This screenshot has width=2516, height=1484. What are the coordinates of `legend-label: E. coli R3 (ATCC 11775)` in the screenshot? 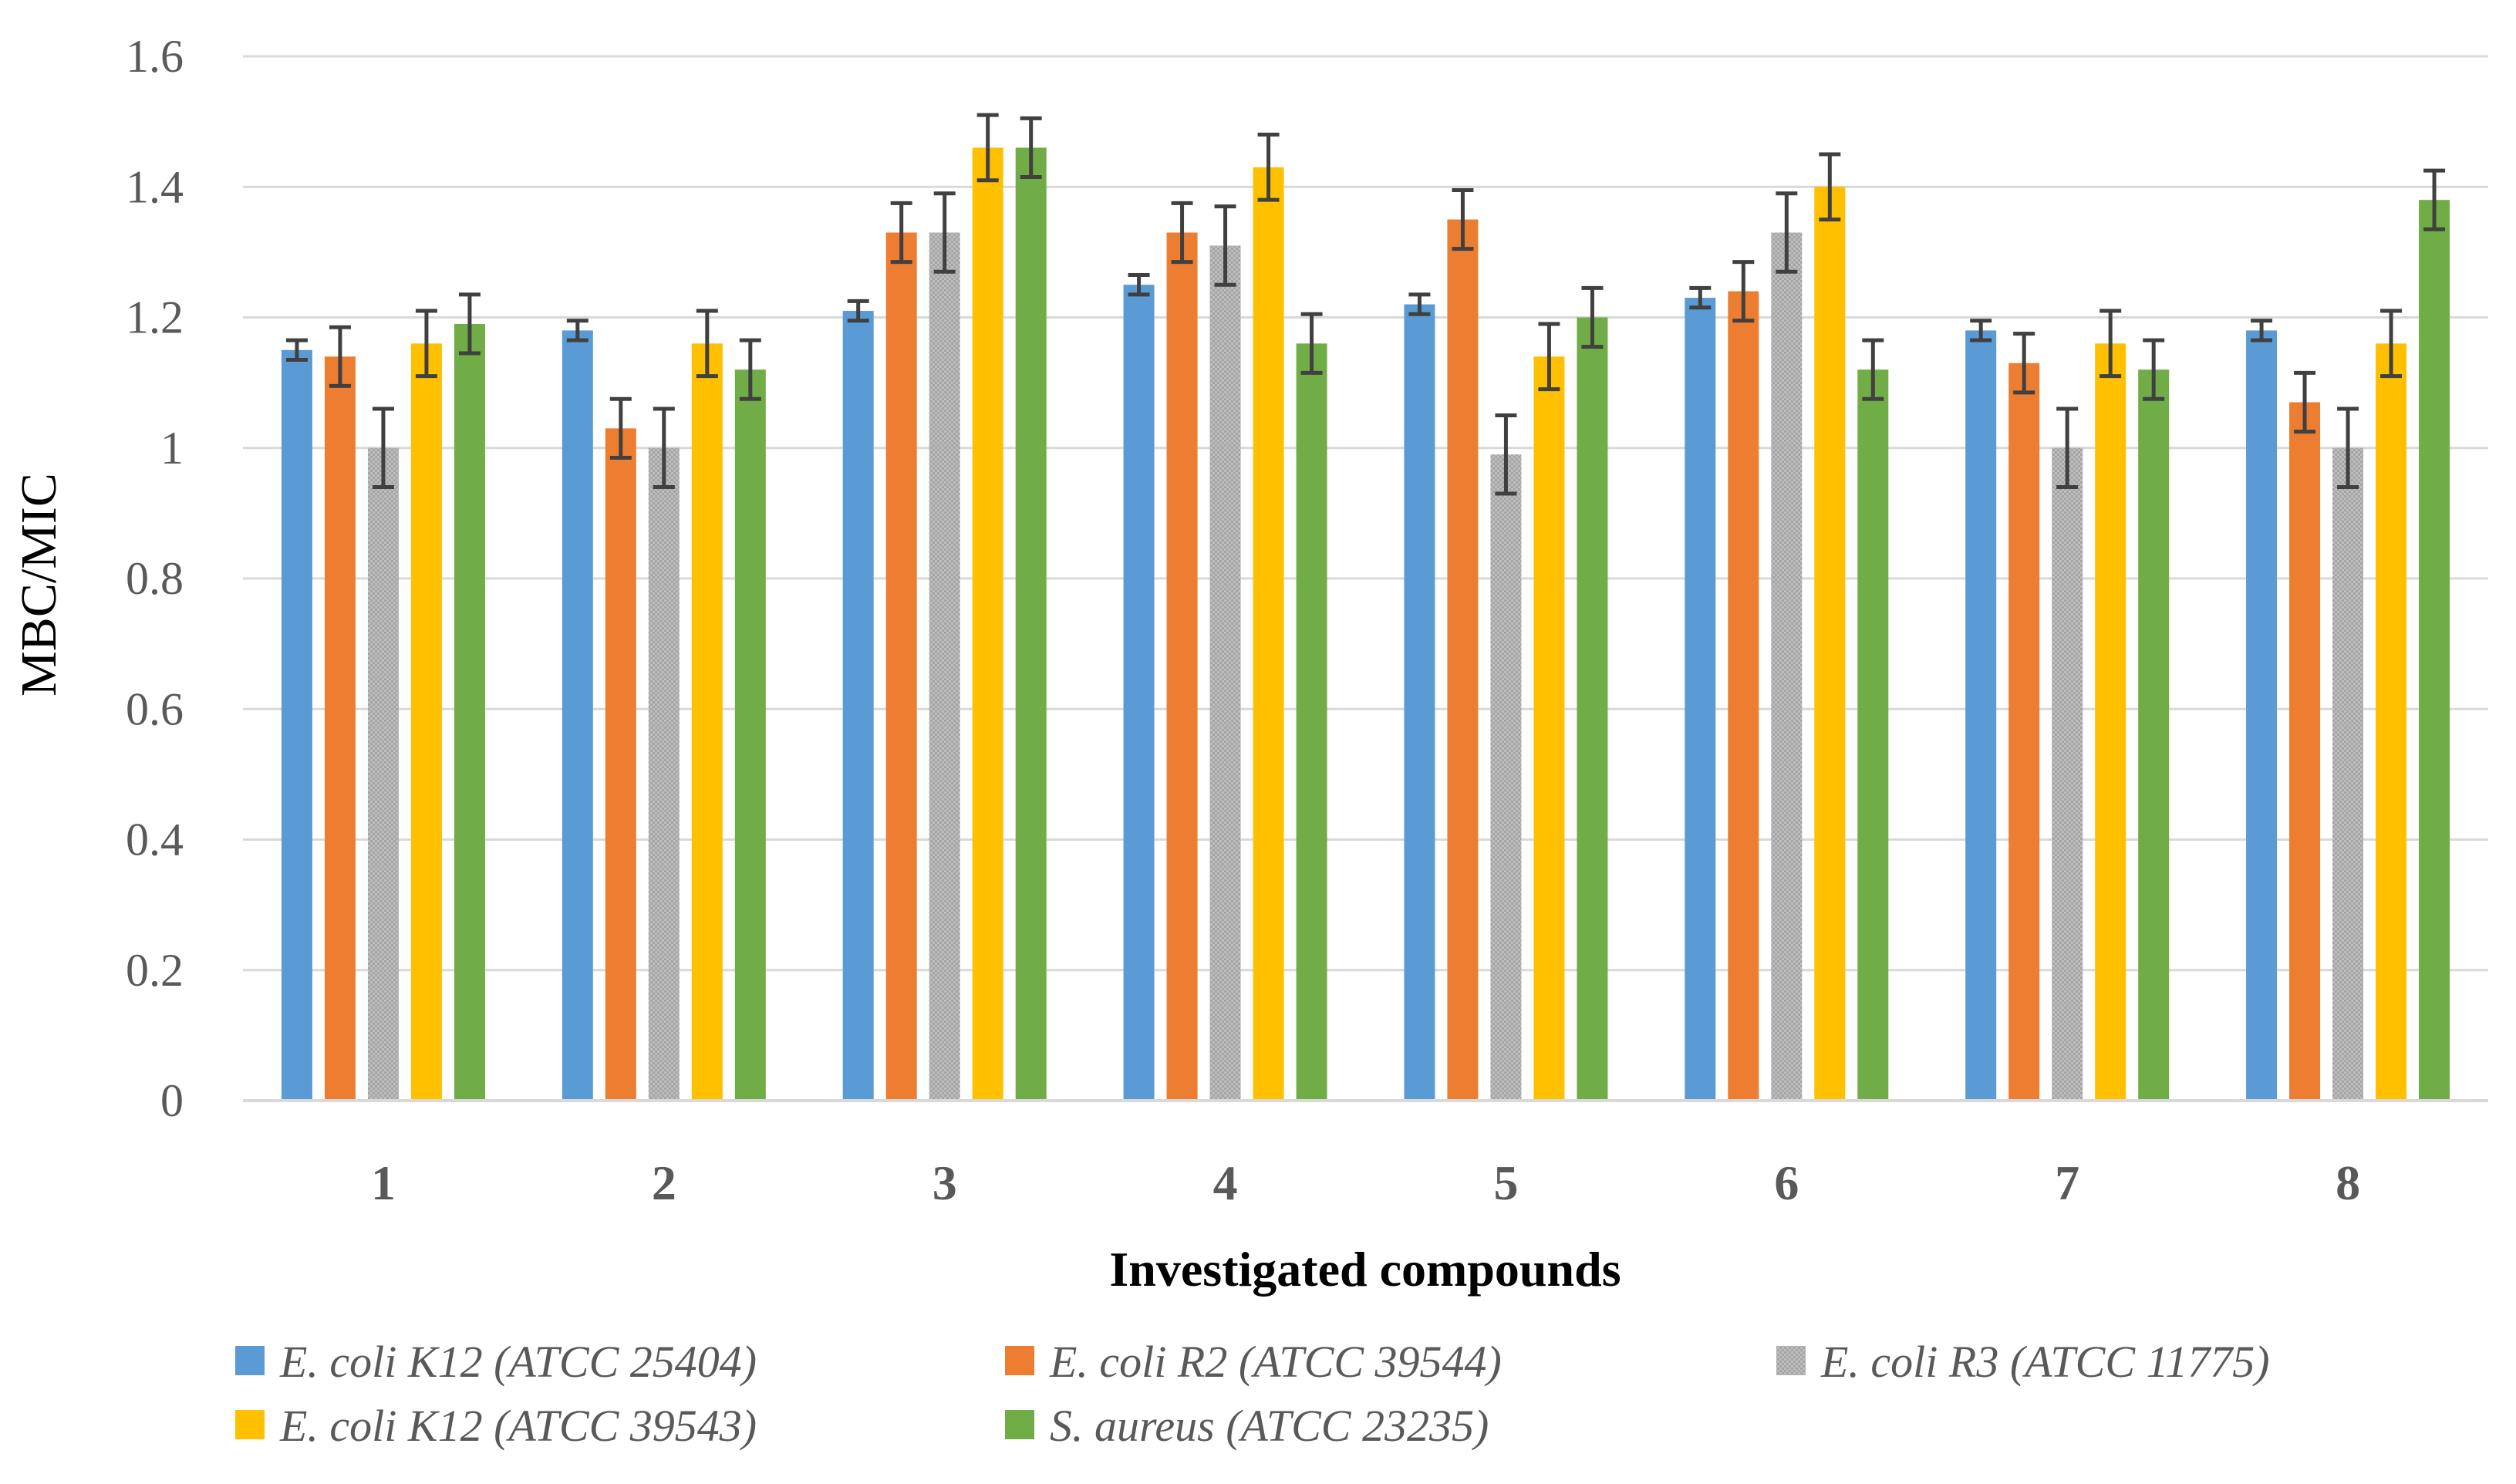 It's located at (2045, 1362).